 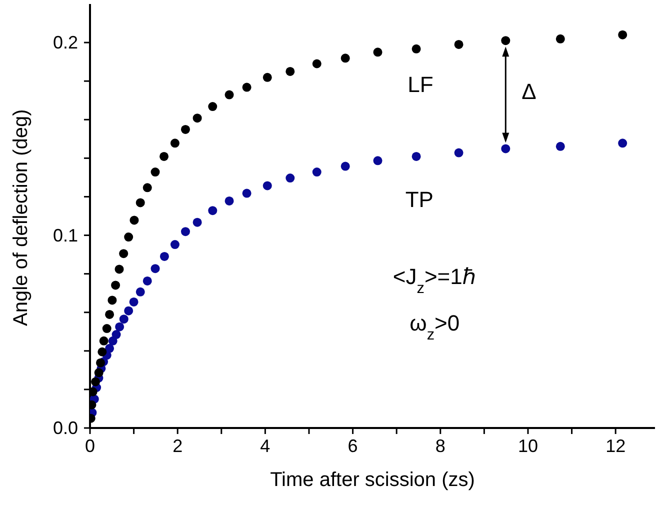 What do you see at coordinates (353, 446) in the screenshot?
I see `x-tick-label: 6` at bounding box center [353, 446].